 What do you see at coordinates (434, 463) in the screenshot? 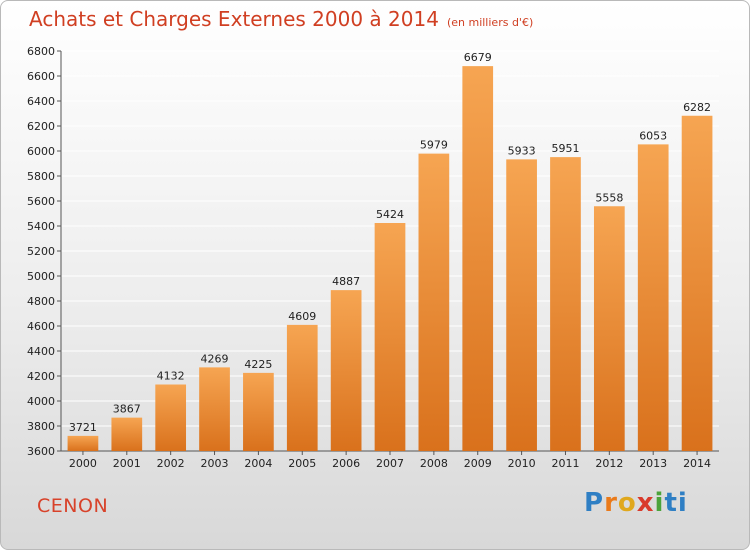
I see `x-tick-label: 2008` at bounding box center [434, 463].